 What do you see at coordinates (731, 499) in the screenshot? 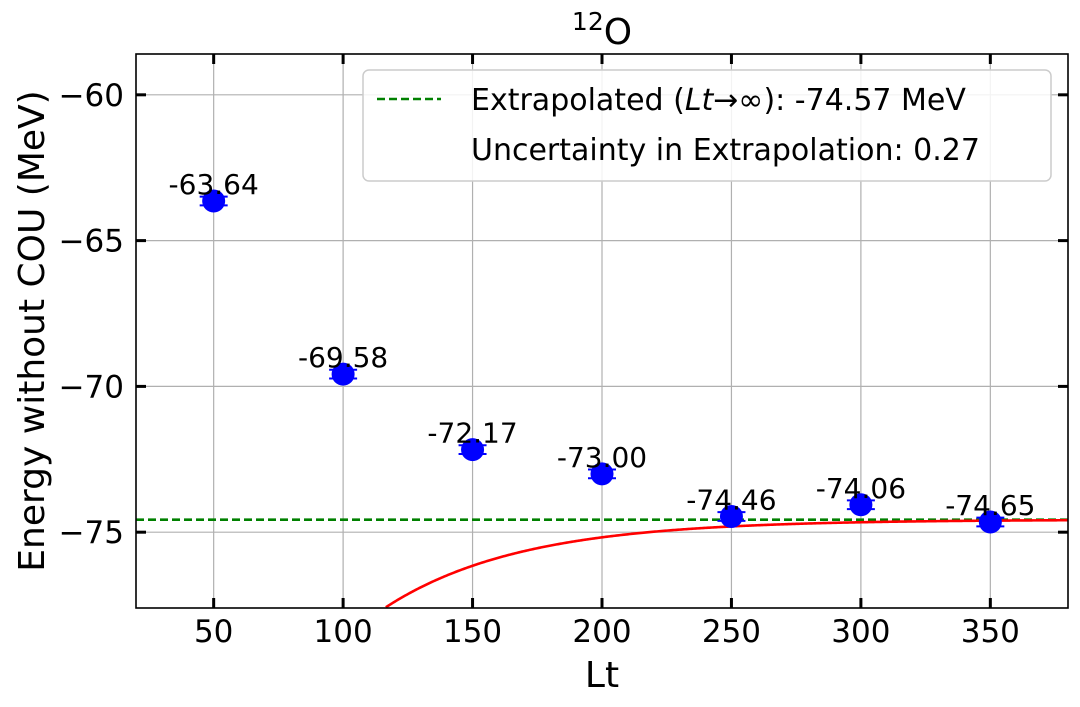
I see `data-label: -74.46` at bounding box center [731, 499].